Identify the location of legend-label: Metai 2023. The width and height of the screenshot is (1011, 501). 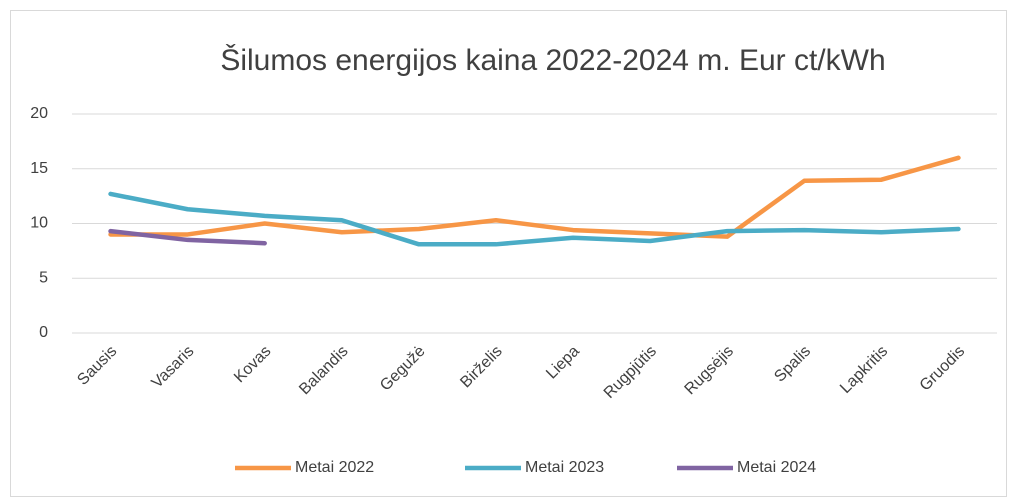
(564, 467).